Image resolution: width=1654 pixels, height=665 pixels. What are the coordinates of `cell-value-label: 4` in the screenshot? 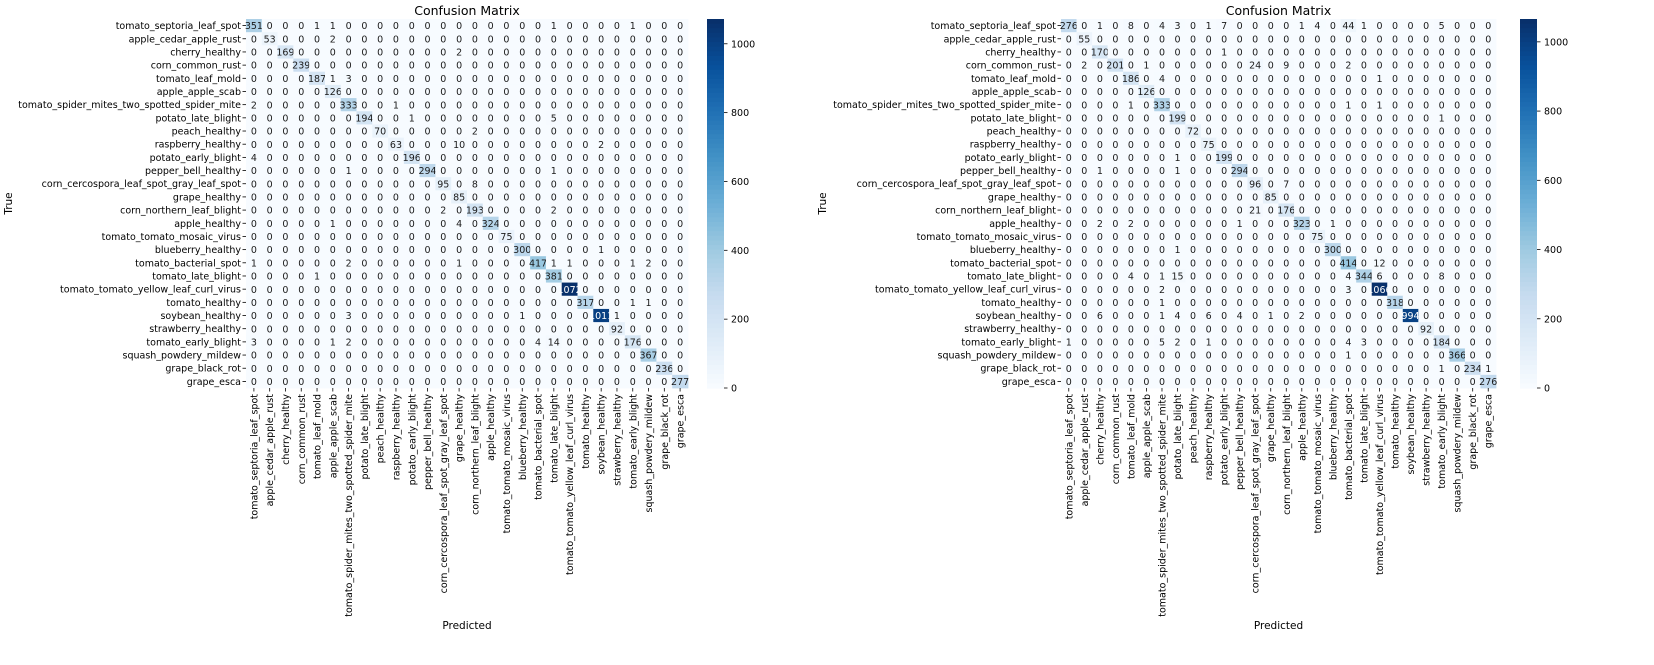 It's located at (1162, 26).